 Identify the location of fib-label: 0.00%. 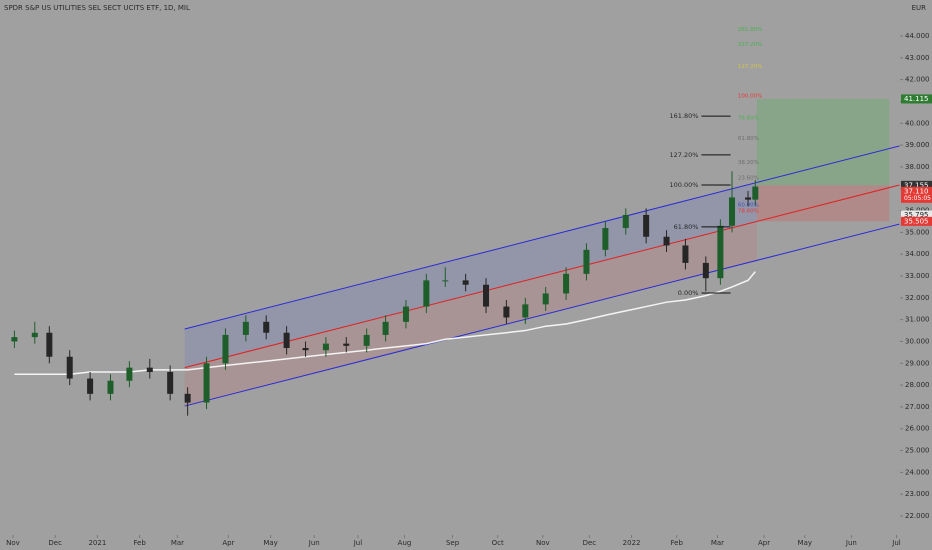
(688, 293).